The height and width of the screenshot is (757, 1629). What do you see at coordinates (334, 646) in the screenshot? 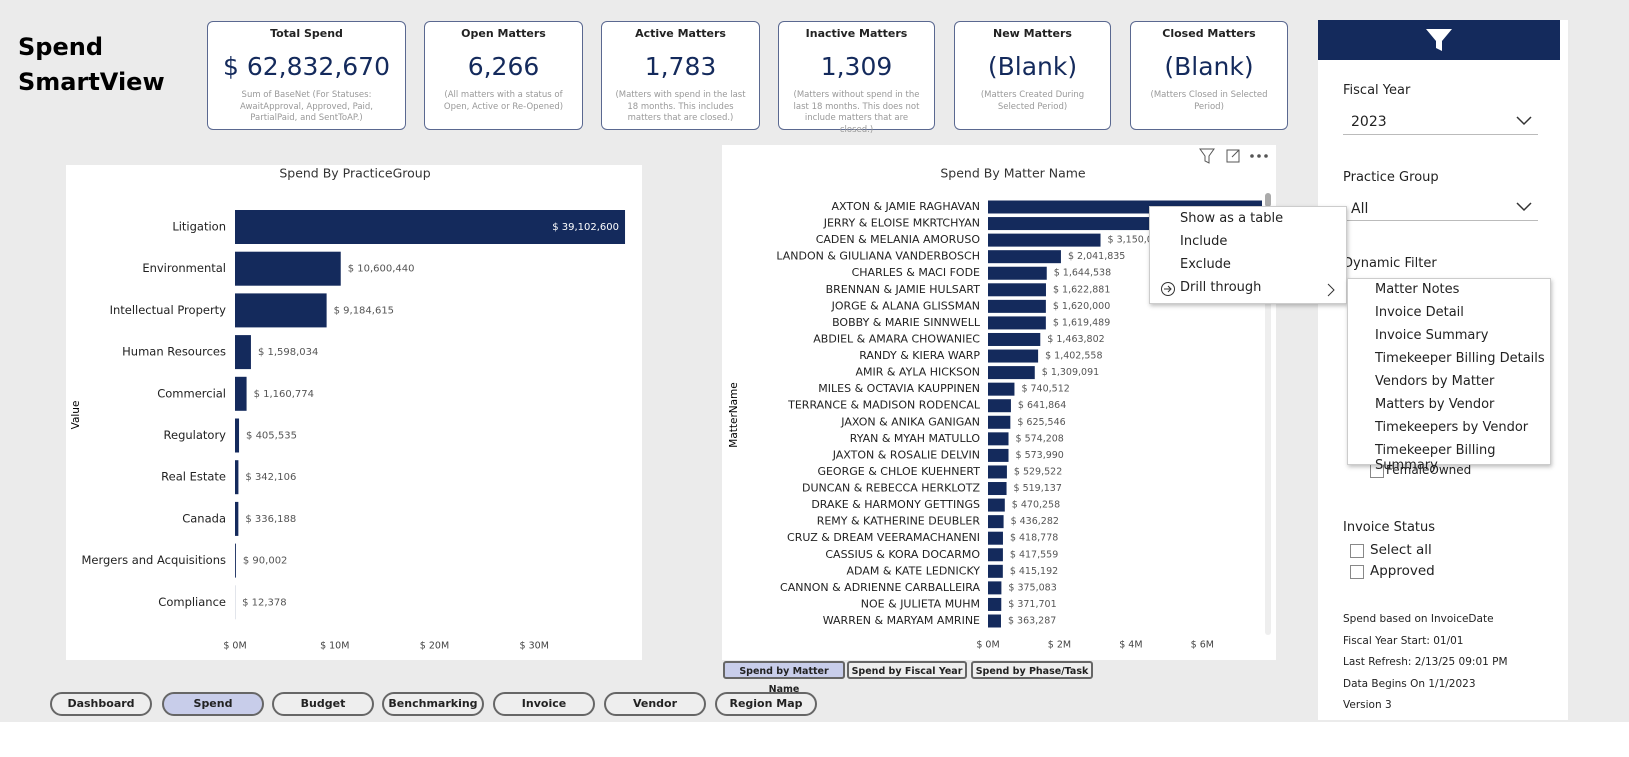
I see `x-tick-label: $ 10M` at bounding box center [334, 646].